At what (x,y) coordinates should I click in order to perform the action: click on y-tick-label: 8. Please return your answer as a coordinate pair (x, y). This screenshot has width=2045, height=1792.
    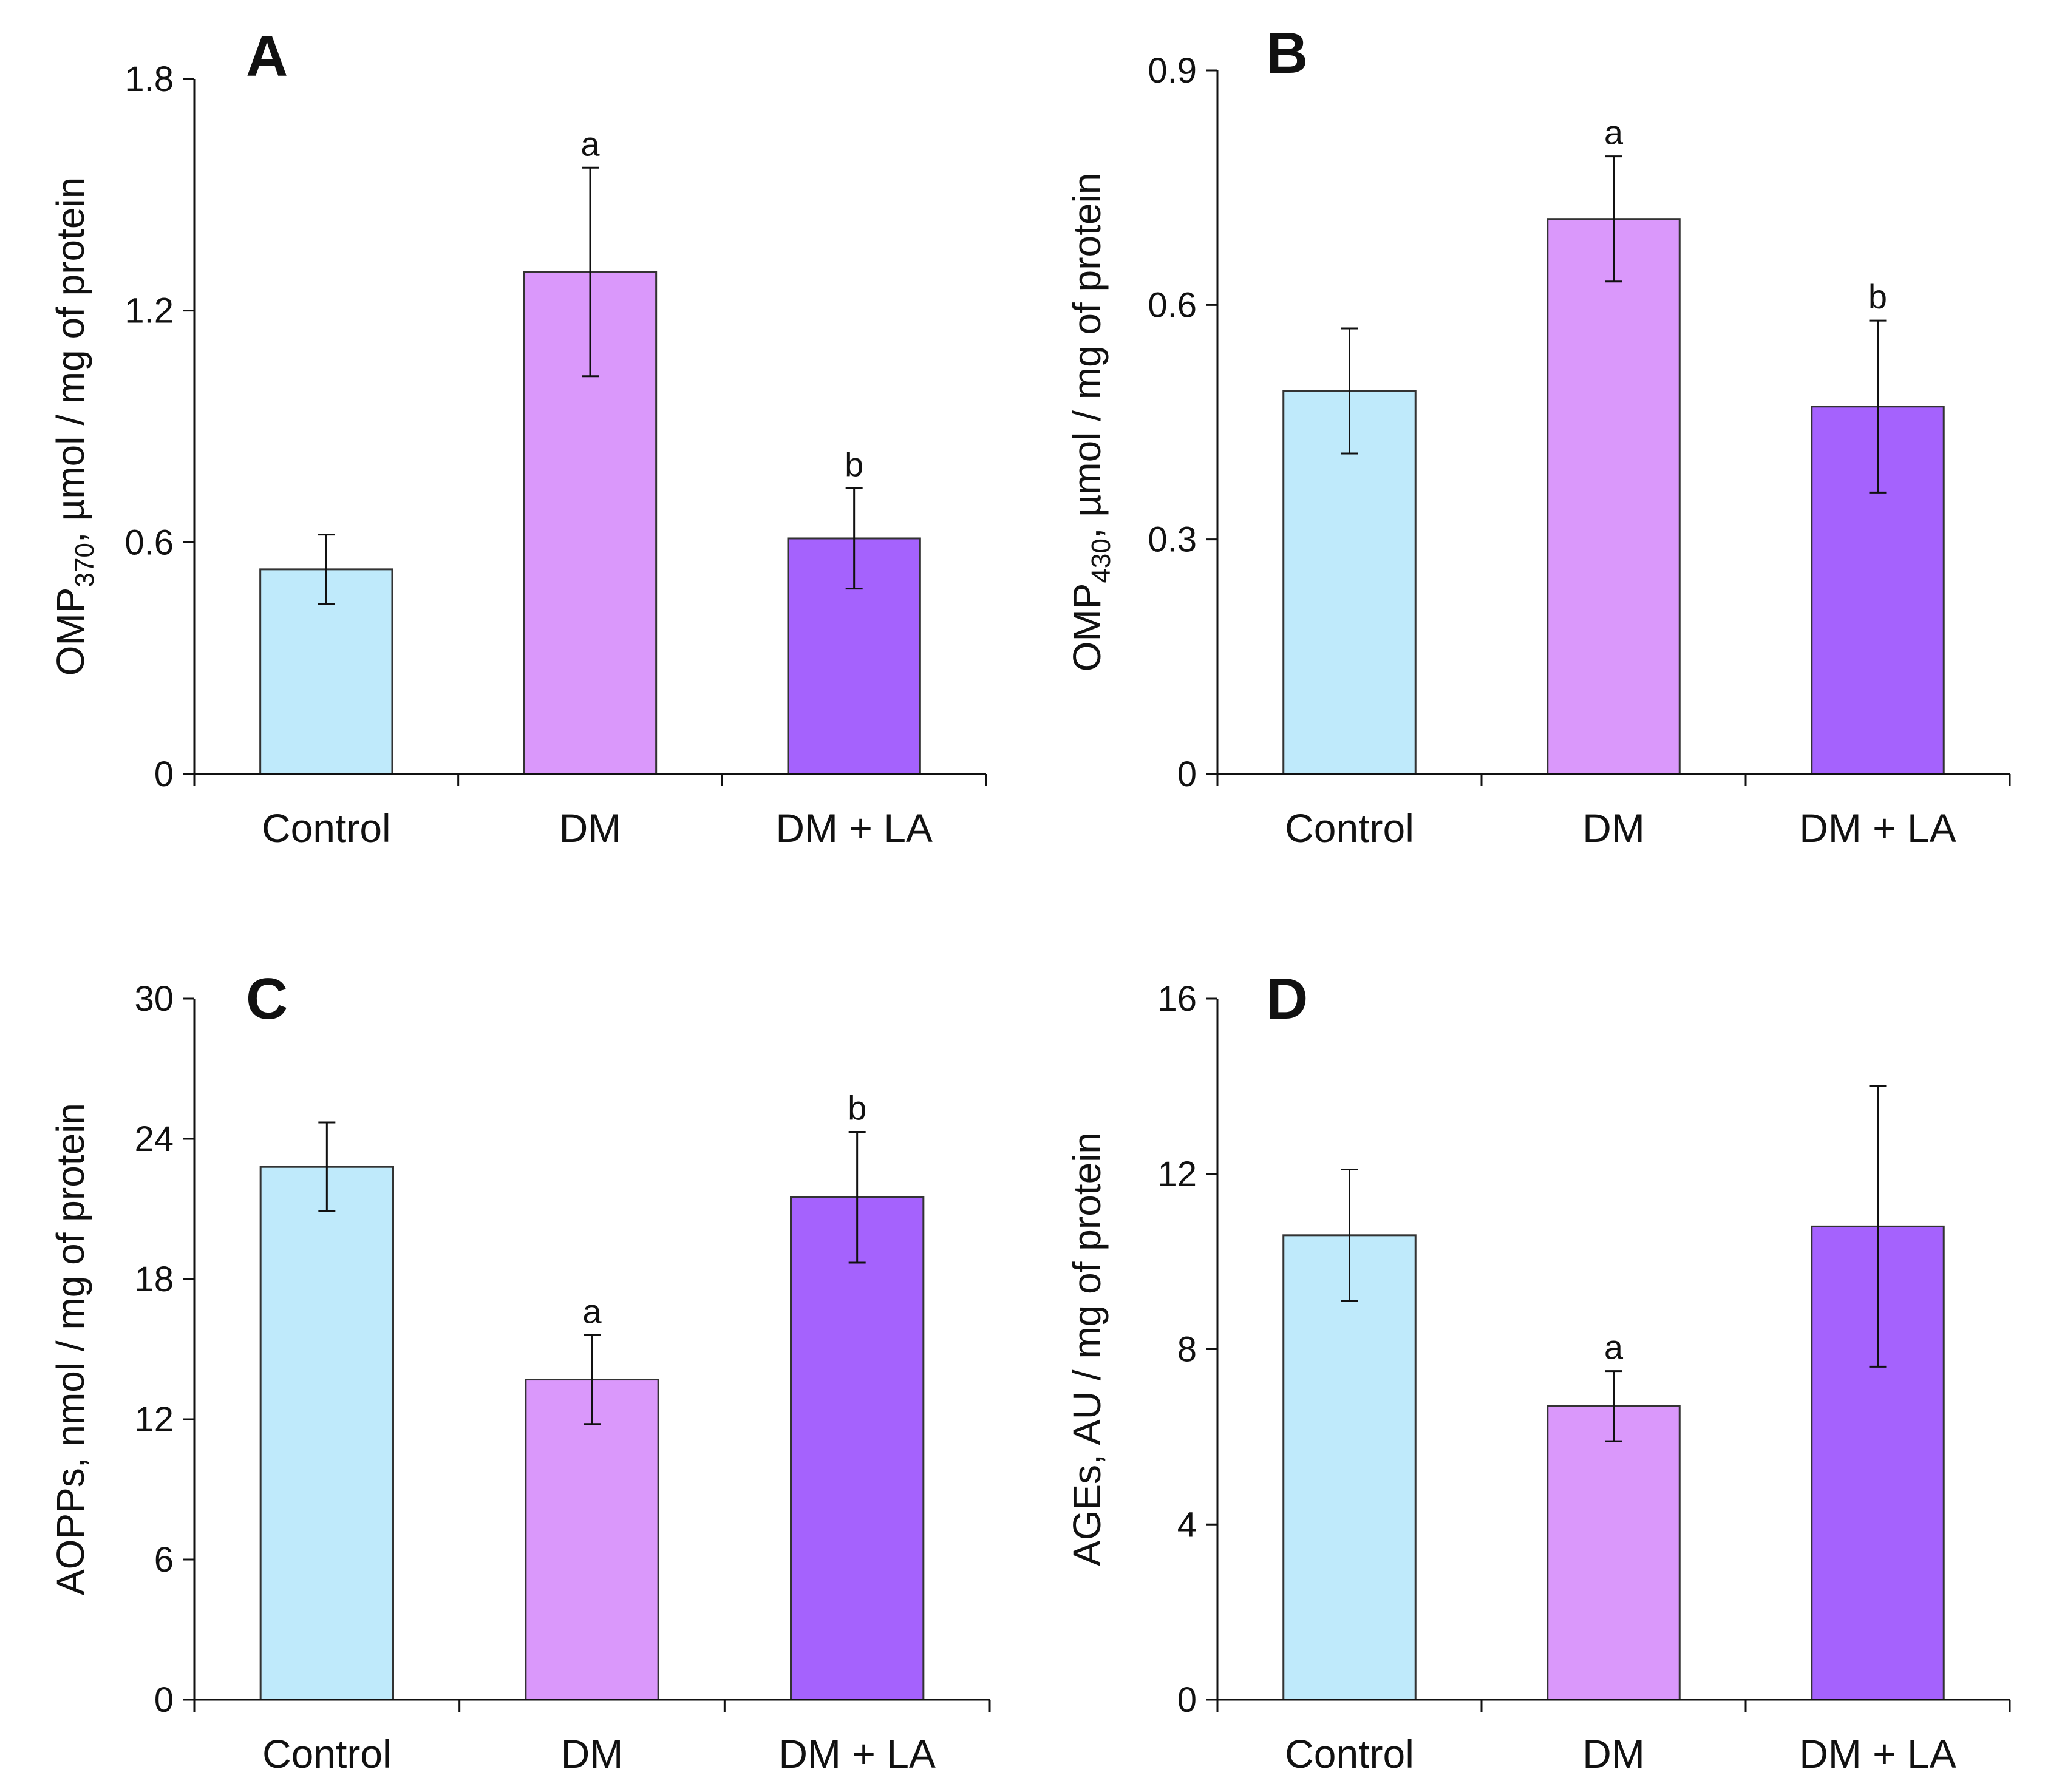
    Looking at the image, I should click on (1187, 1349).